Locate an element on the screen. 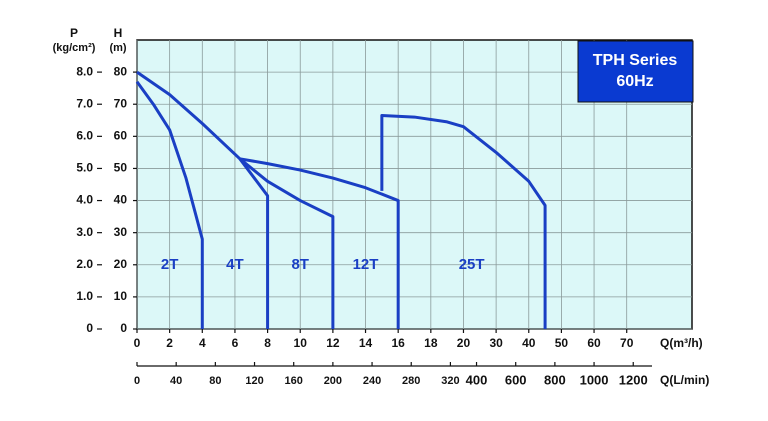 Image resolution: width=768 pixels, height=421 pixels. x-tick-label: 60 is located at coordinates (594, 343).